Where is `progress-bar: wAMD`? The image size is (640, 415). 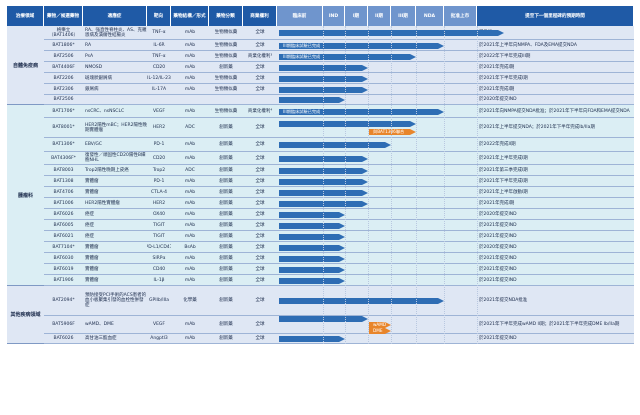 progress-bar: wAMD is located at coordinates (380, 325).